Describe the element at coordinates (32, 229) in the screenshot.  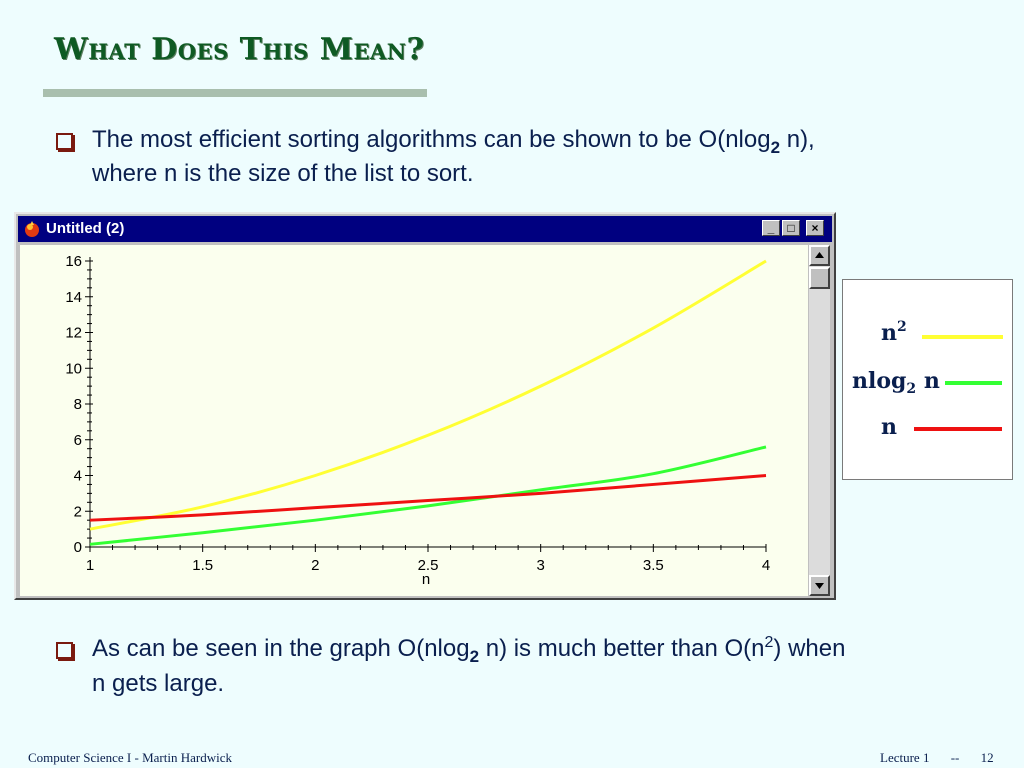
I see `app-icon` at that location.